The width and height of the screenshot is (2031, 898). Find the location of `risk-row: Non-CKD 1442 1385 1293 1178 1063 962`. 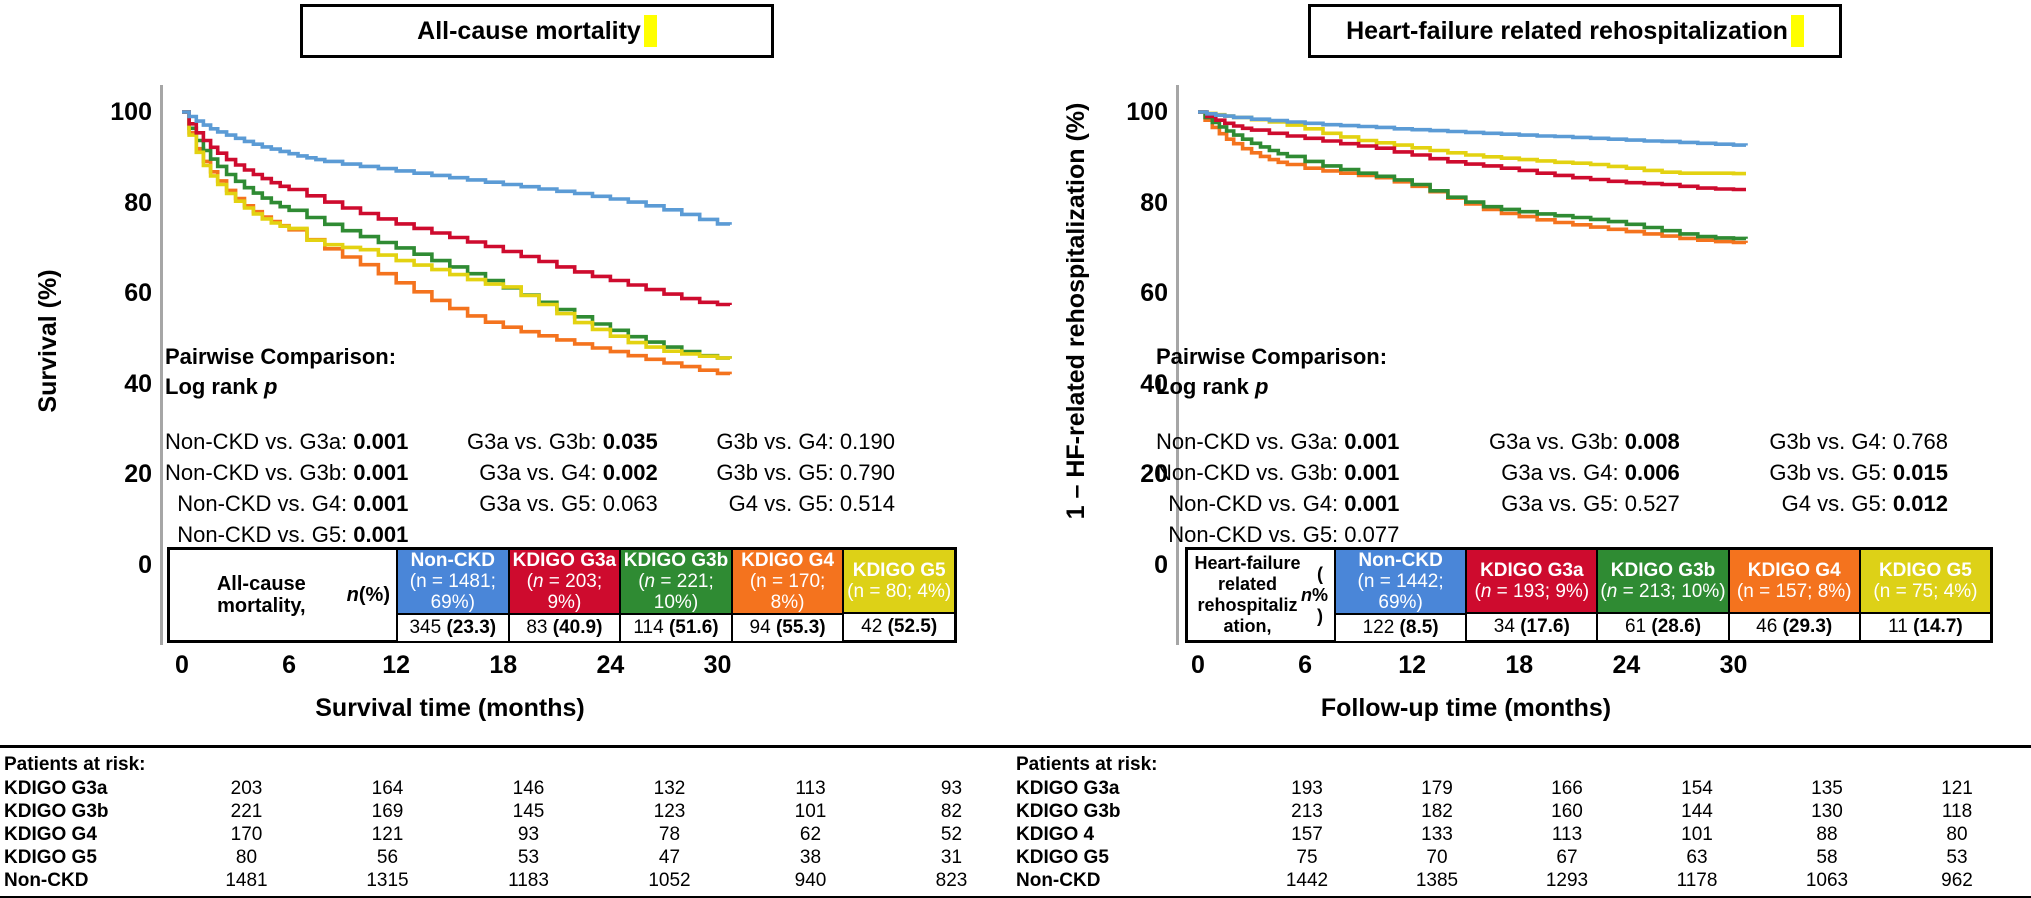

risk-row: Non-CKD 1442 1385 1293 1178 1063 962 is located at coordinates (1519, 880).